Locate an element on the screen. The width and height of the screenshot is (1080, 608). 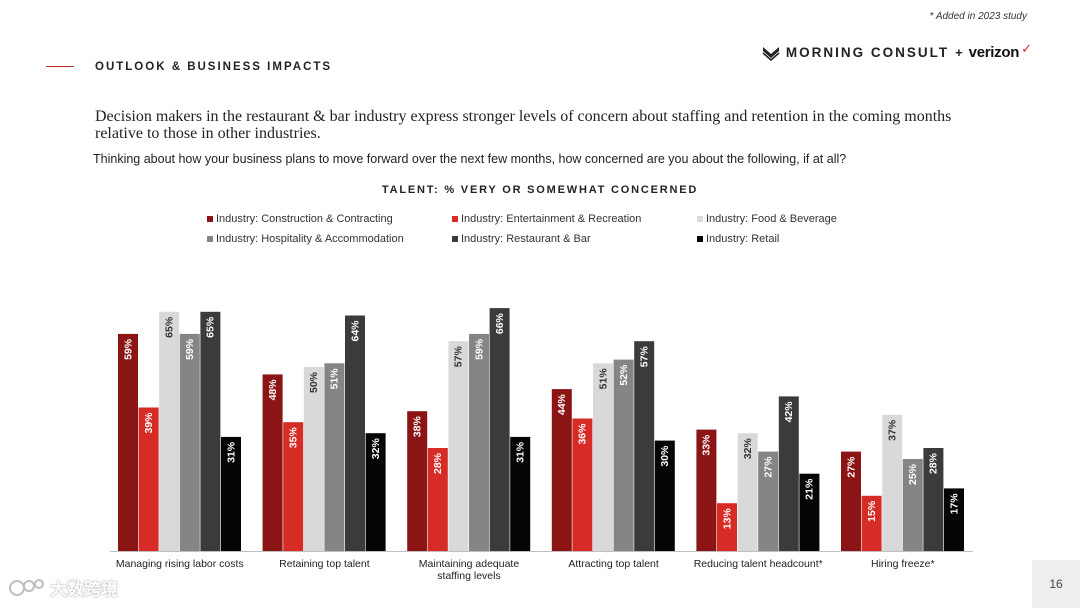
data-label: 21% is located at coordinates (810, 489).